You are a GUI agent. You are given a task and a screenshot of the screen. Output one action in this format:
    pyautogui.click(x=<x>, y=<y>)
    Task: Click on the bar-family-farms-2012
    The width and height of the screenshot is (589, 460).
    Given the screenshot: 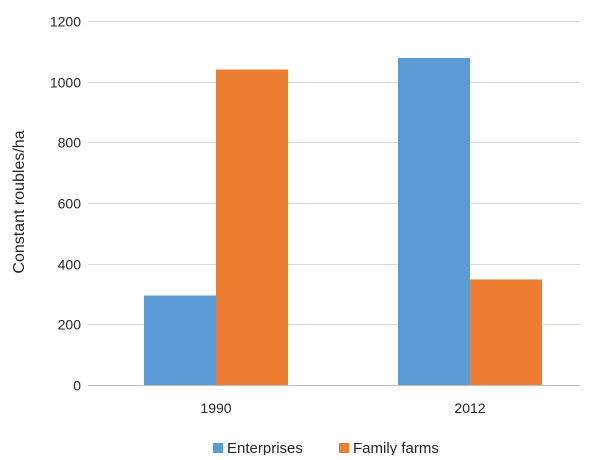 What is the action you would take?
    pyautogui.click(x=506, y=332)
    